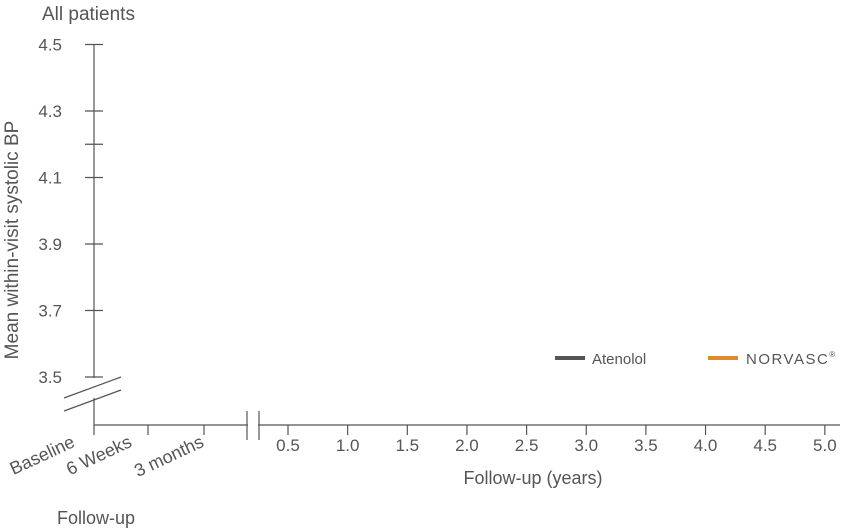 The image size is (853, 531). I want to click on chart-title: All patients, so click(88, 14).